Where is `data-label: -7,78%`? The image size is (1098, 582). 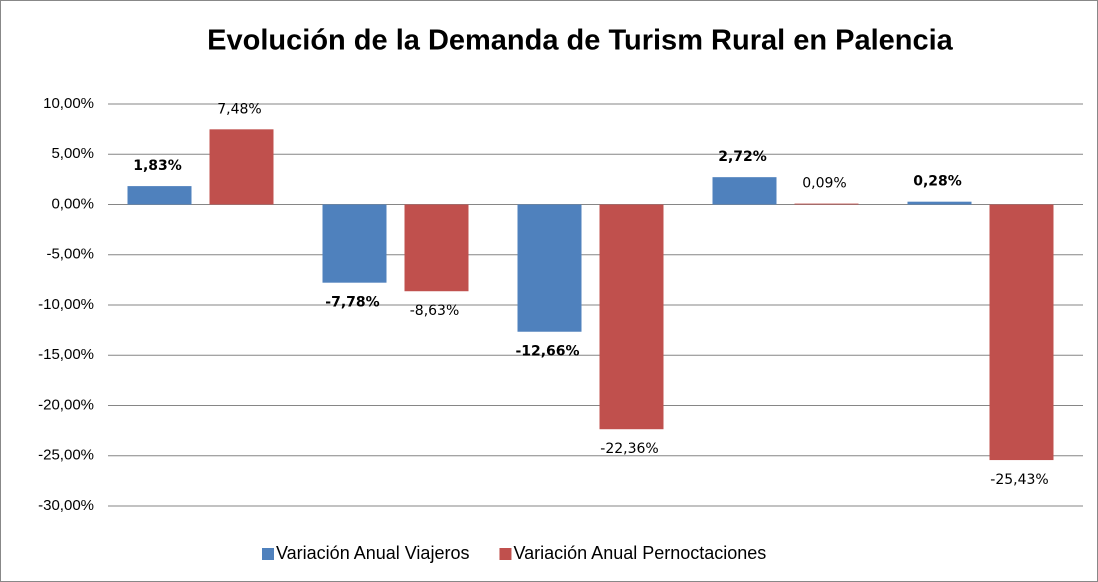 data-label: -7,78% is located at coordinates (352, 303).